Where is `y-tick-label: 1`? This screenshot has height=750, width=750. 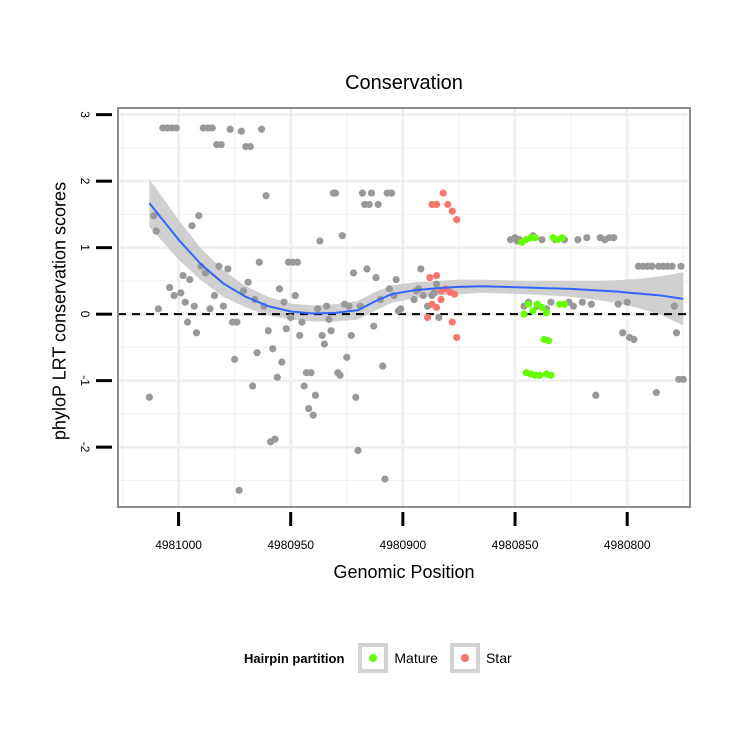
y-tick-label: 1 is located at coordinates (85, 247).